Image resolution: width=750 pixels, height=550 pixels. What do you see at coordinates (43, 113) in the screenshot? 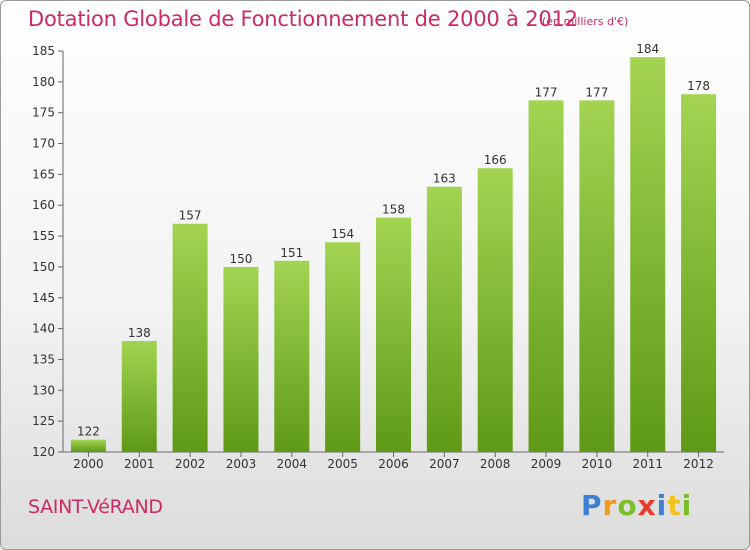
I see `y-tick-label: 175` at bounding box center [43, 113].